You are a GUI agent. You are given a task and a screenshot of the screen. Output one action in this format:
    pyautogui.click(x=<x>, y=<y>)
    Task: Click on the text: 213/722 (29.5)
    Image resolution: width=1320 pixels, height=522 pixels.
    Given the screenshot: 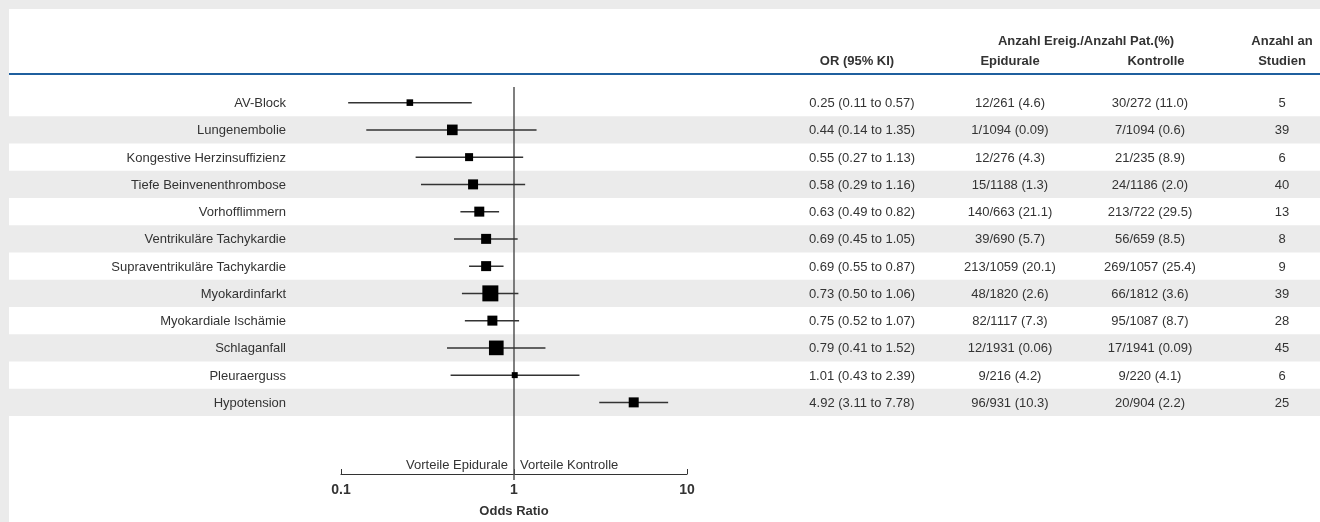 What is the action you would take?
    pyautogui.click(x=1150, y=212)
    